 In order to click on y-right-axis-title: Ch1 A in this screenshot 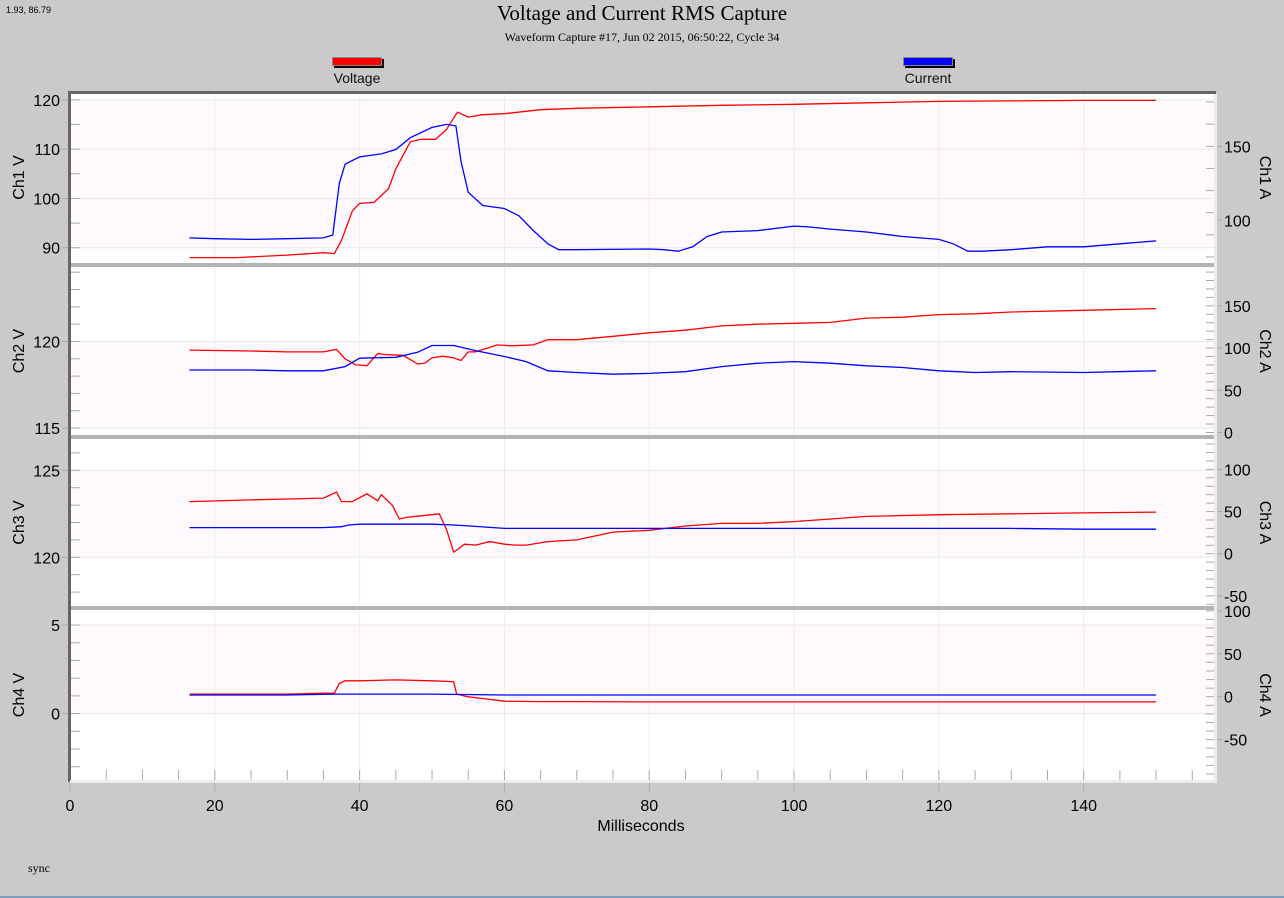, I will do `click(1264, 178)`.